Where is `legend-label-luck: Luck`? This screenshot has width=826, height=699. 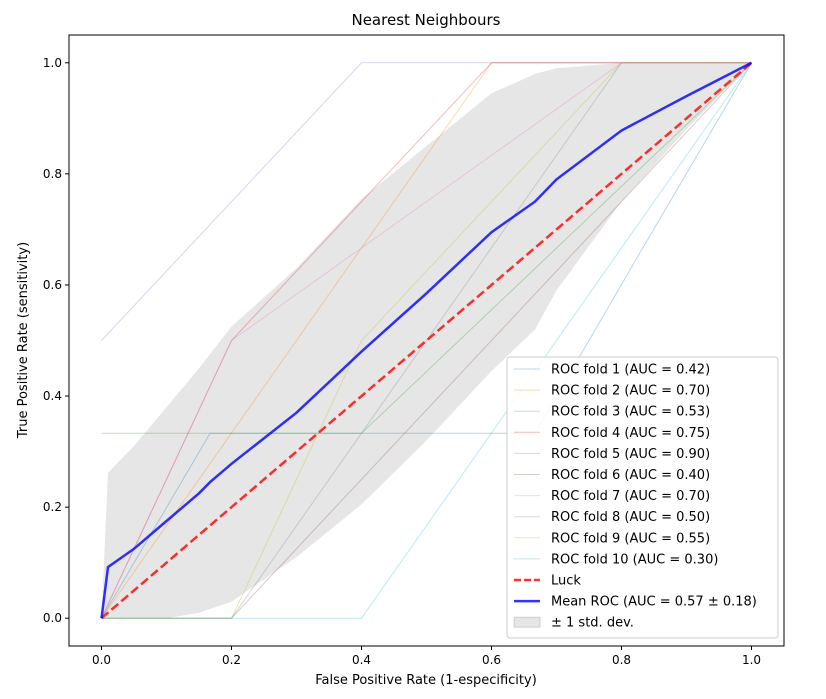
legend-label-luck: Luck is located at coordinates (566, 581).